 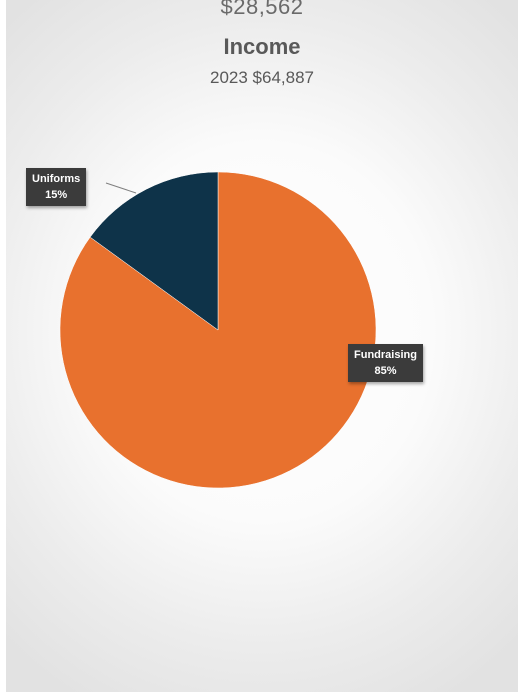 I want to click on top-value: $28,562, so click(x=262, y=9).